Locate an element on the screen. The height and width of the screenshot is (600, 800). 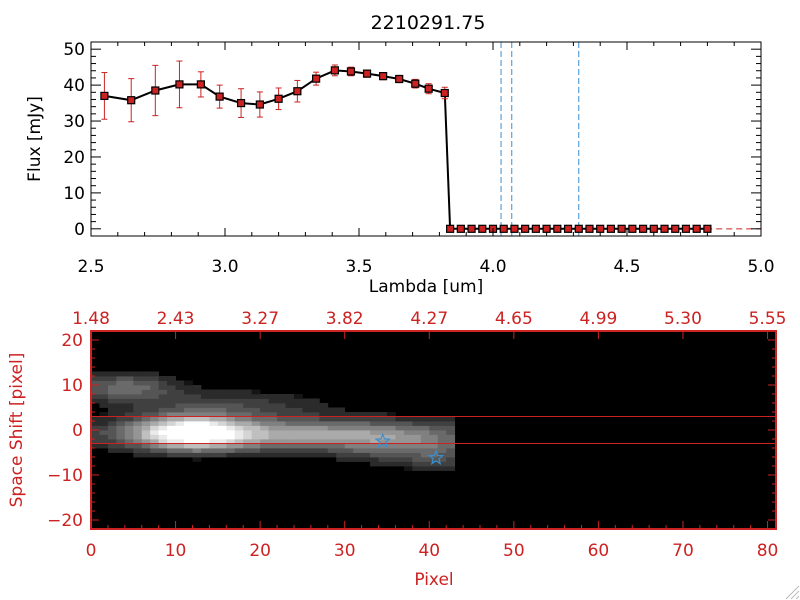
y-tick-label: 0 is located at coordinates (77, 431).